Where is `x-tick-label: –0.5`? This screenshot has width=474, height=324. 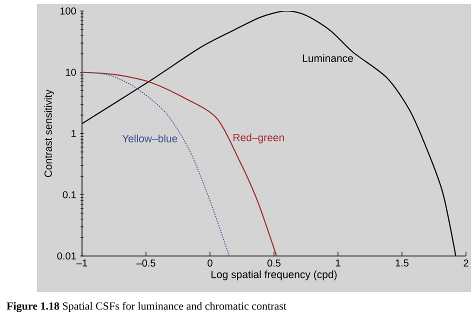 x-tick-label: –0.5 is located at coordinates (146, 263).